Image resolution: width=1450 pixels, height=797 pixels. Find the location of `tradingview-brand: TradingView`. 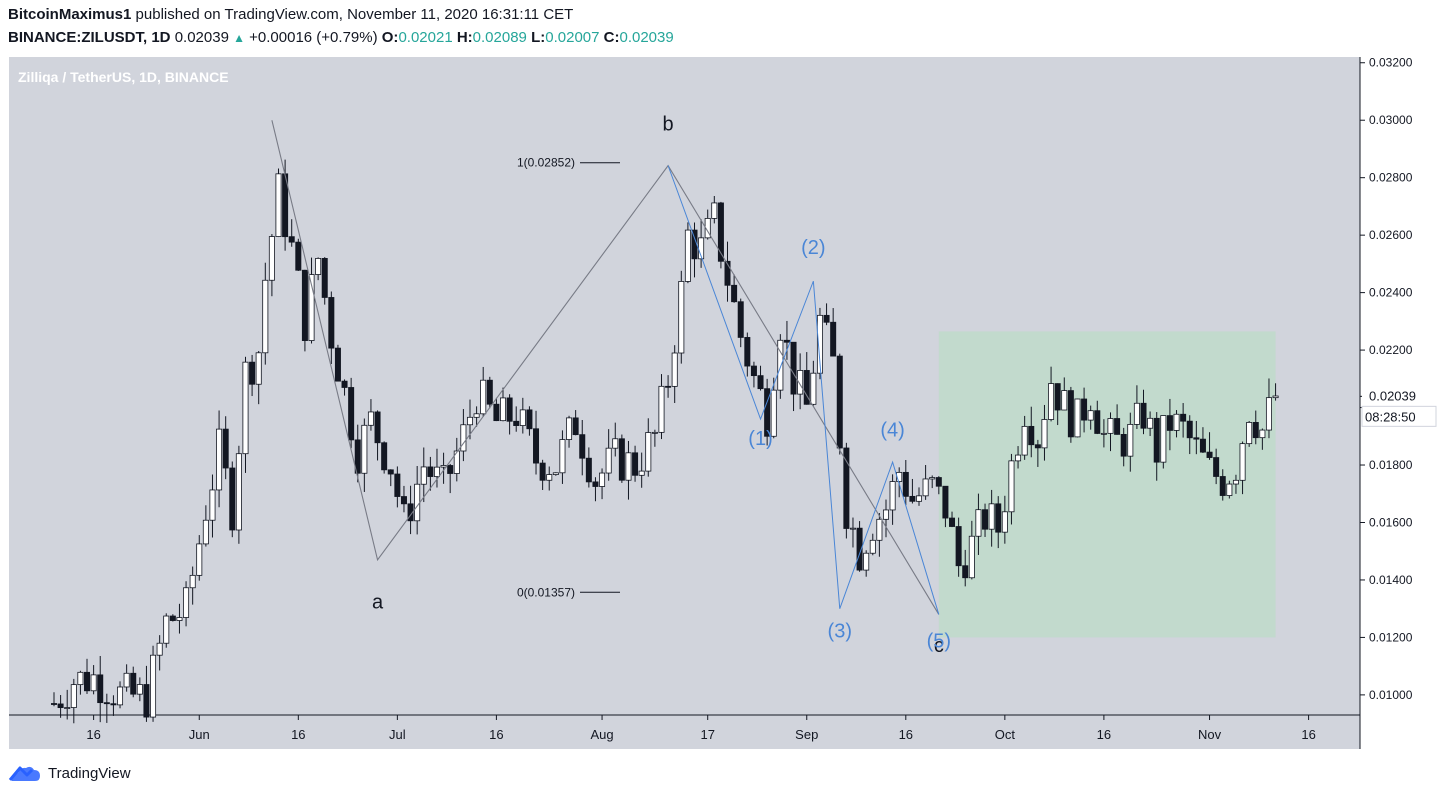

tradingview-brand: TradingView is located at coordinates (69, 773).